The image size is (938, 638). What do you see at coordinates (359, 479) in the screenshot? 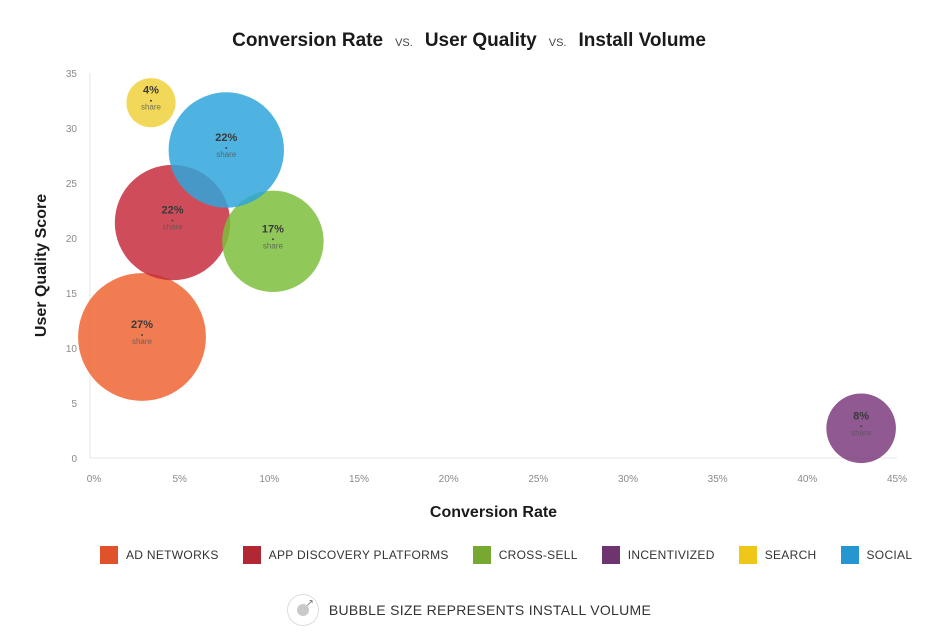
I see `x-tick-label: 15%` at bounding box center [359, 479].